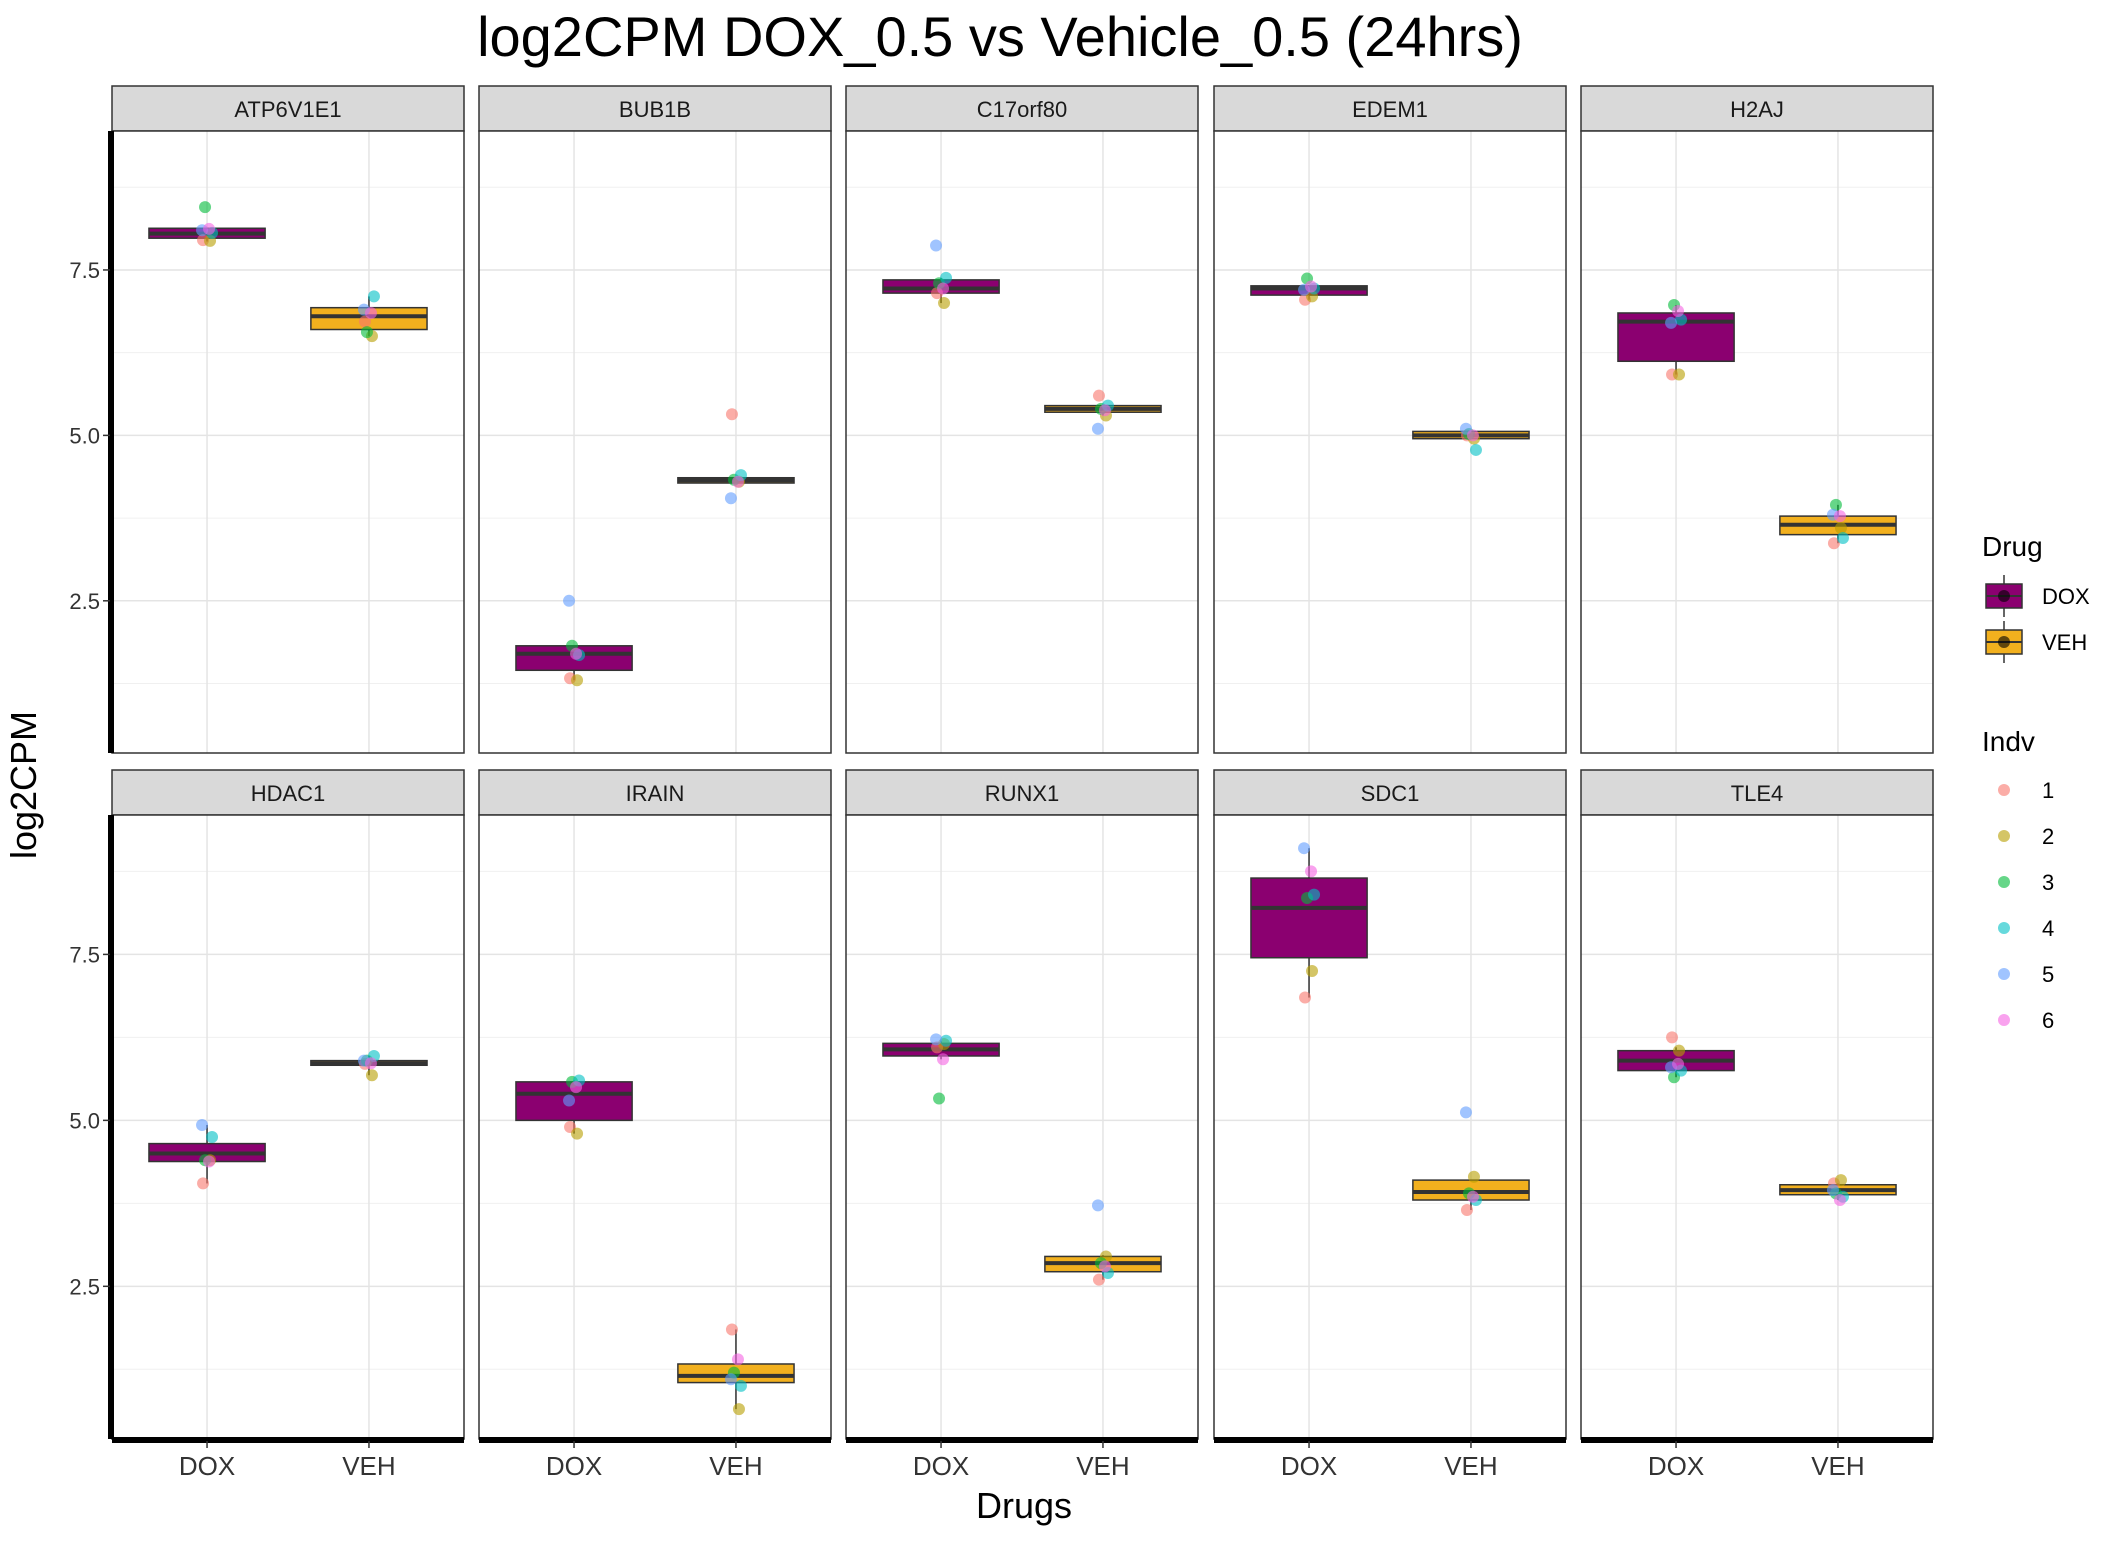  I want to click on facet-strip-label: ATP6V1E1, so click(287, 109).